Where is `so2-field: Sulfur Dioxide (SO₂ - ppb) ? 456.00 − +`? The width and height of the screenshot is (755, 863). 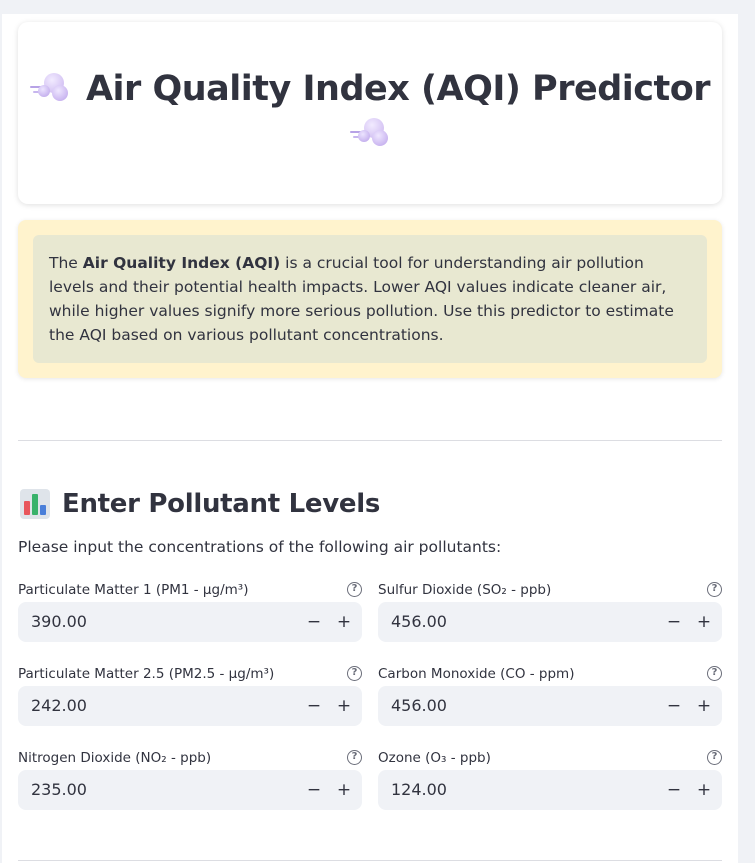 so2-field: Sulfur Dioxide (SO₂ - ppb) ? 456.00 − + is located at coordinates (550, 618).